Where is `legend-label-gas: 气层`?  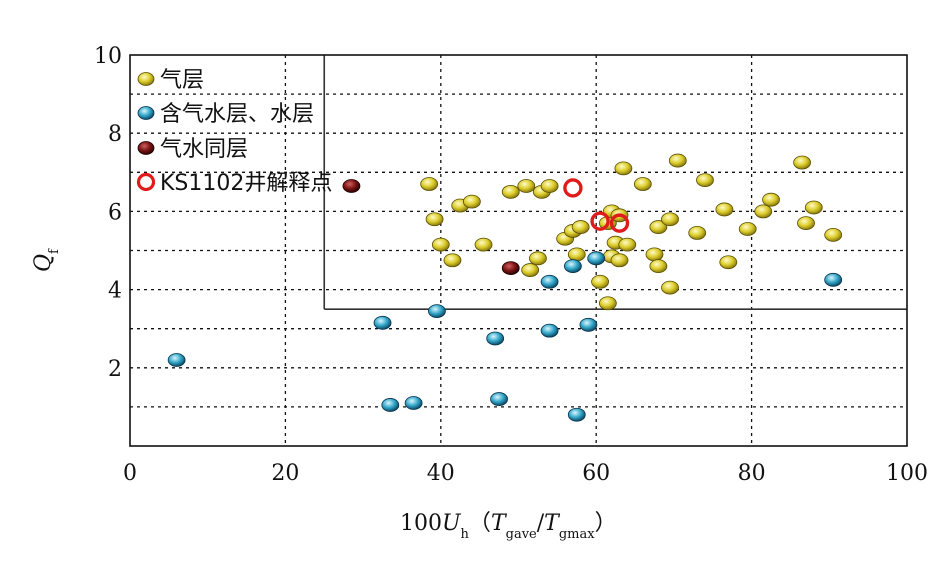
legend-label-gas: 气层 is located at coordinates (182, 80).